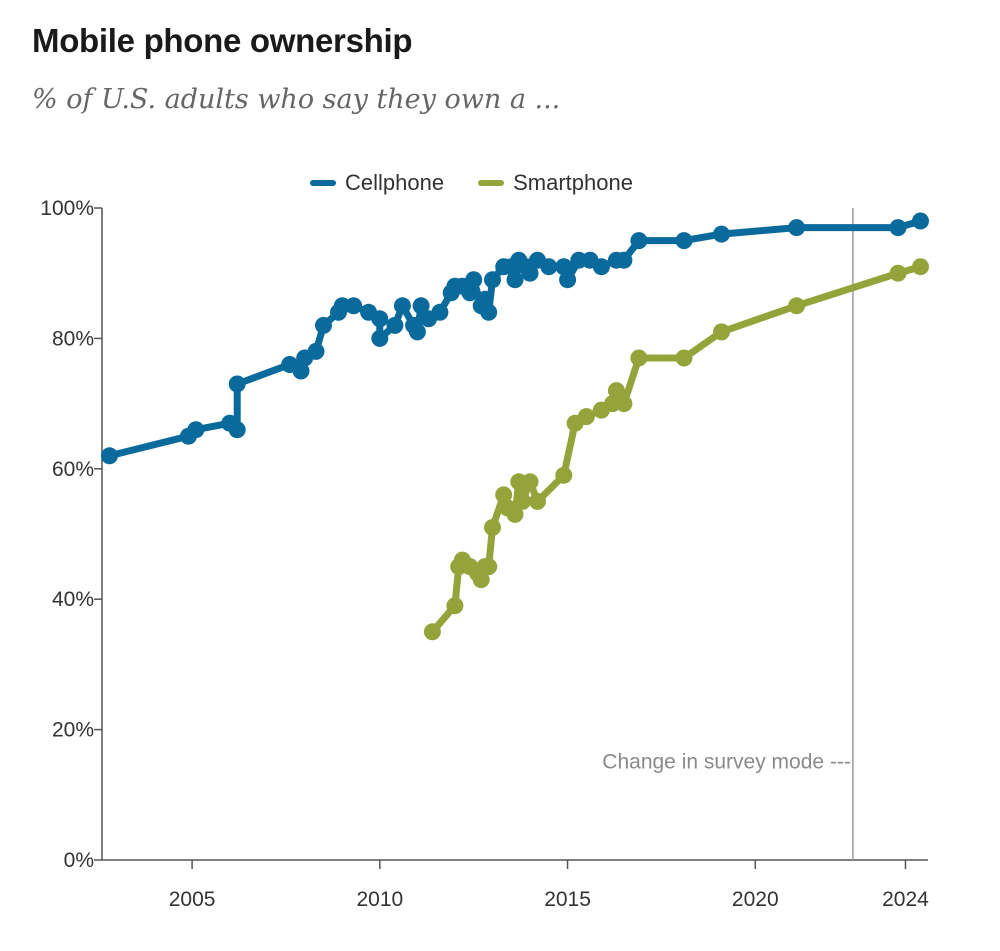 This screenshot has height=951, width=1000. What do you see at coordinates (395, 182) in the screenshot?
I see `legend-label-cellphone: Cellphone` at bounding box center [395, 182].